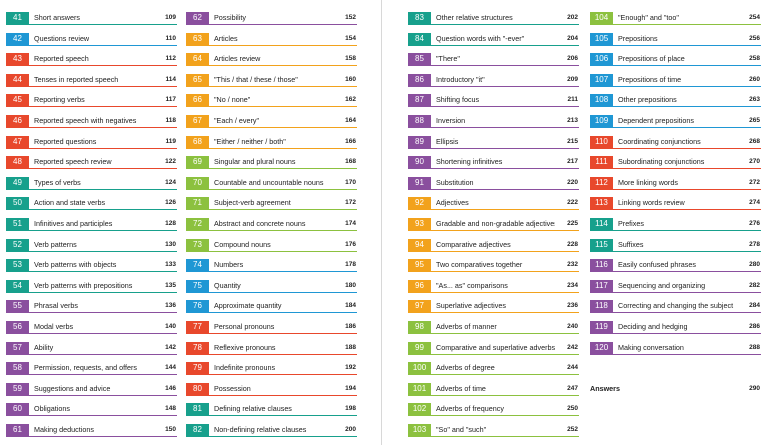  What do you see at coordinates (271, 245) in the screenshot?
I see `contents-entry: 73 Compound nouns 176` at bounding box center [271, 245].